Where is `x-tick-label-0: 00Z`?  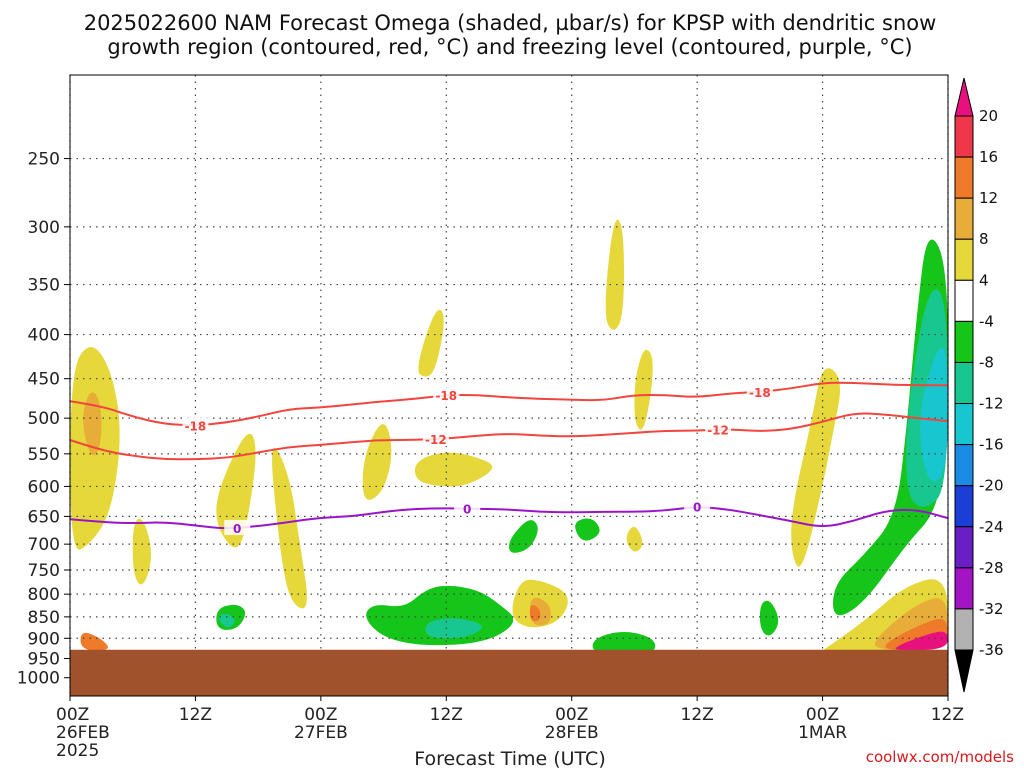 x-tick-label-0: 00Z is located at coordinates (72, 715).